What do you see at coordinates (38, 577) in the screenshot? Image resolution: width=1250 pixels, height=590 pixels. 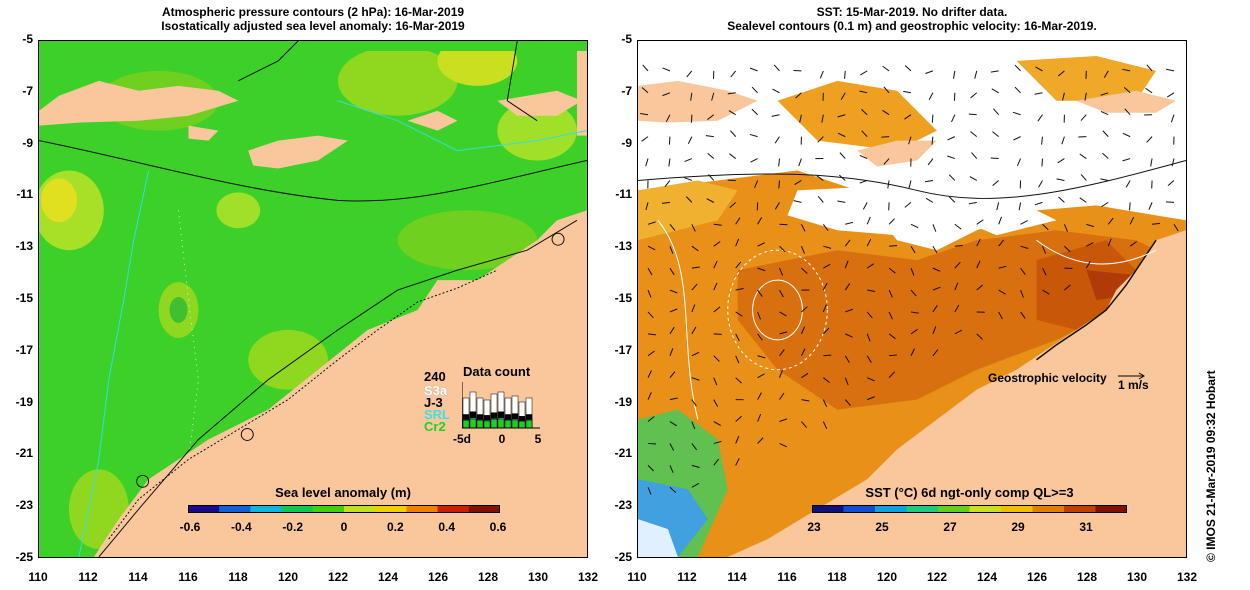 I see `left-x-tick: 110` at bounding box center [38, 577].